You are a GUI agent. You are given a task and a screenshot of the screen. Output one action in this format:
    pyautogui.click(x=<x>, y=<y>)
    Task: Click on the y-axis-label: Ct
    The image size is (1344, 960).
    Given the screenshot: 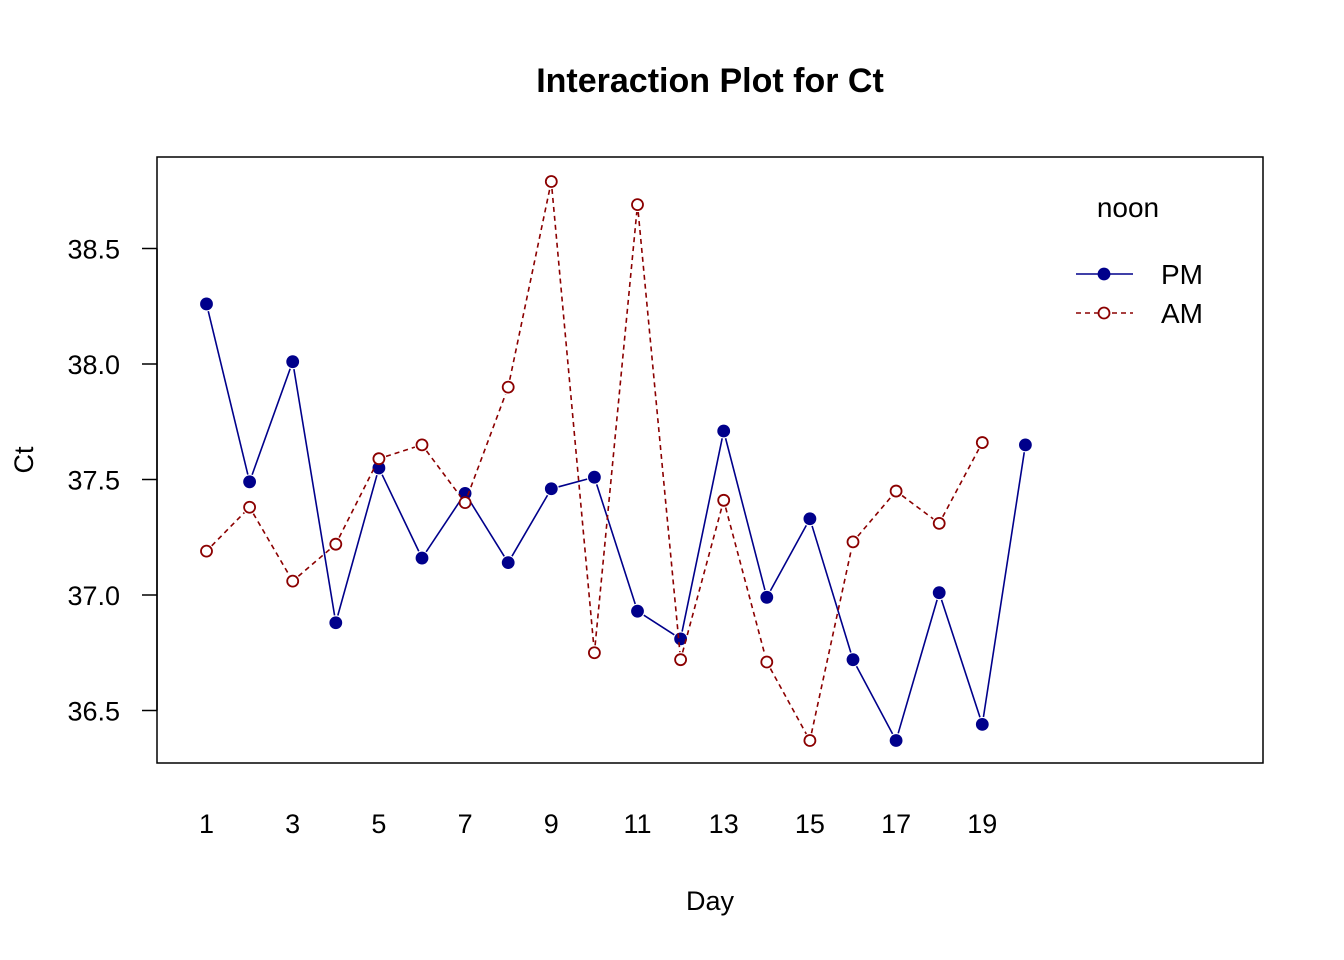 What is the action you would take?
    pyautogui.click(x=24, y=459)
    